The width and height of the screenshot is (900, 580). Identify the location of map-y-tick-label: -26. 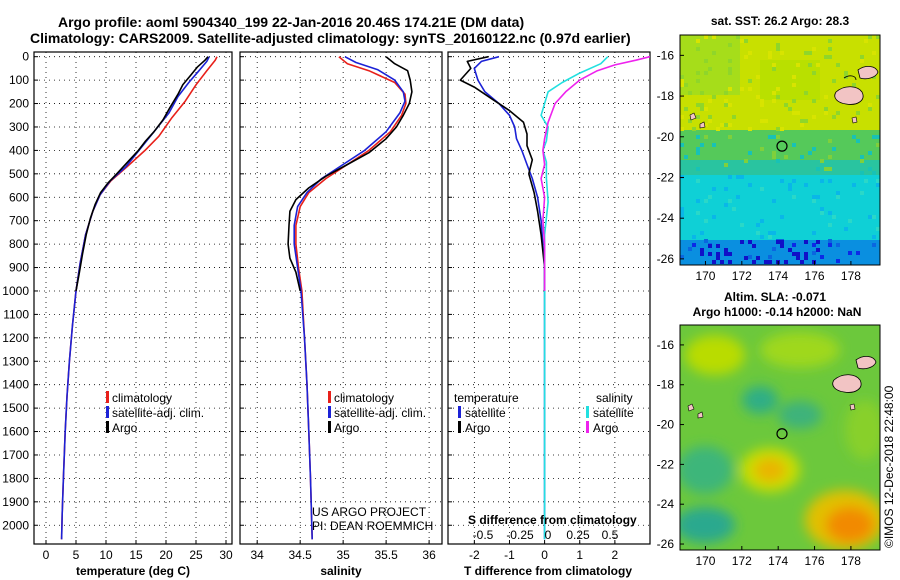
(666, 259).